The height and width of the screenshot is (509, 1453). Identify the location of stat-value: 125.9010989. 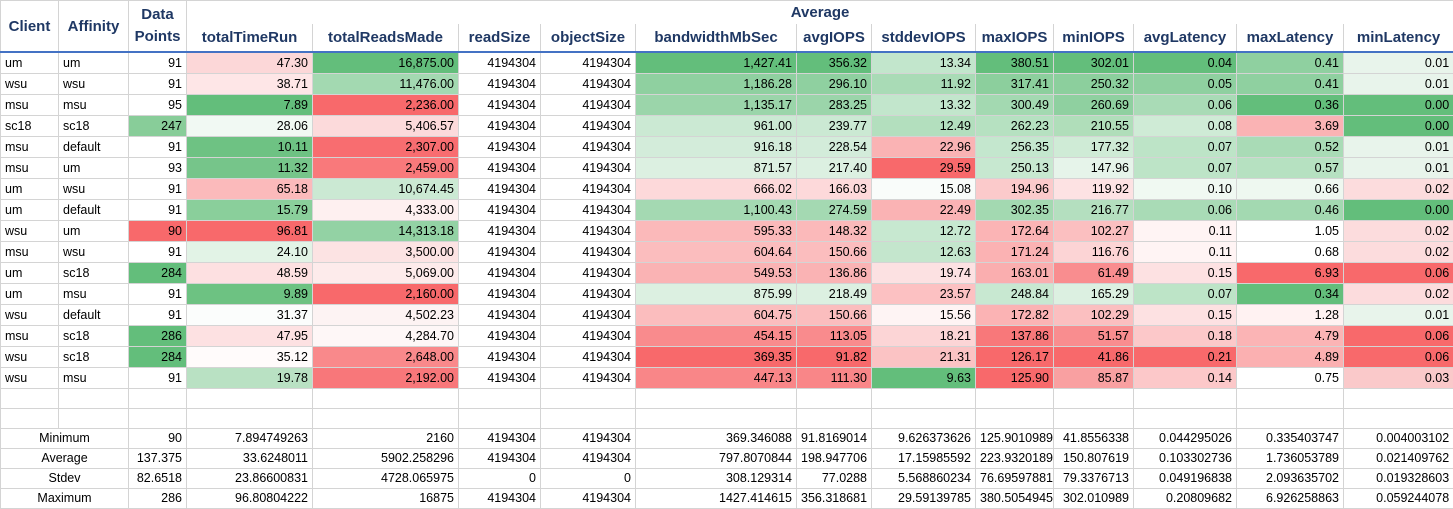
(1015, 439).